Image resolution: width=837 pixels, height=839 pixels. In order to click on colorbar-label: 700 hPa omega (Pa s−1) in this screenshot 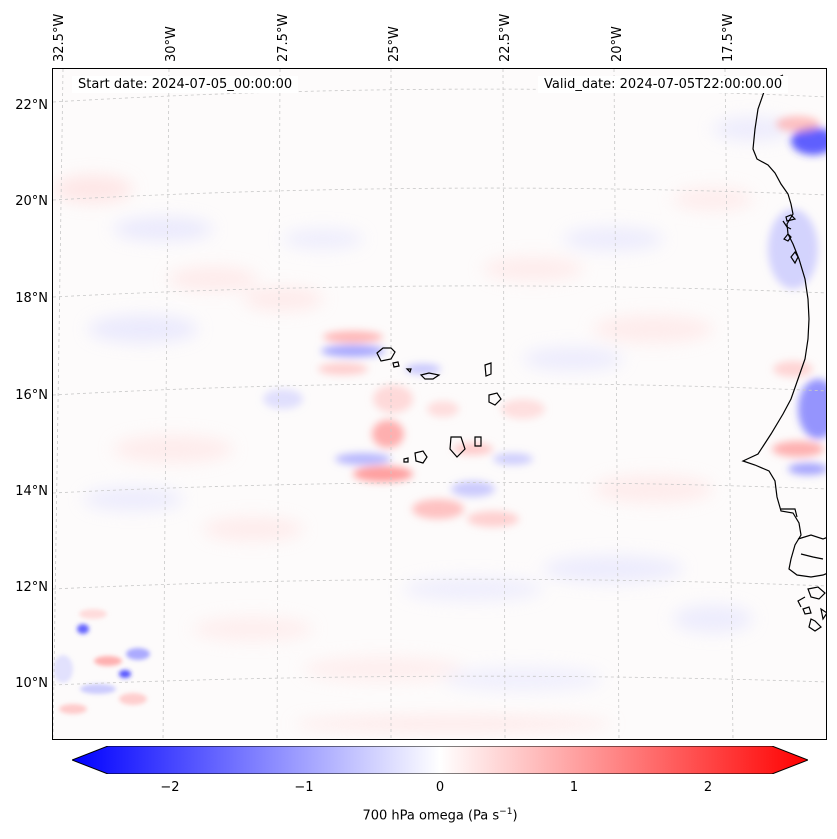, I will do `click(440, 815)`.